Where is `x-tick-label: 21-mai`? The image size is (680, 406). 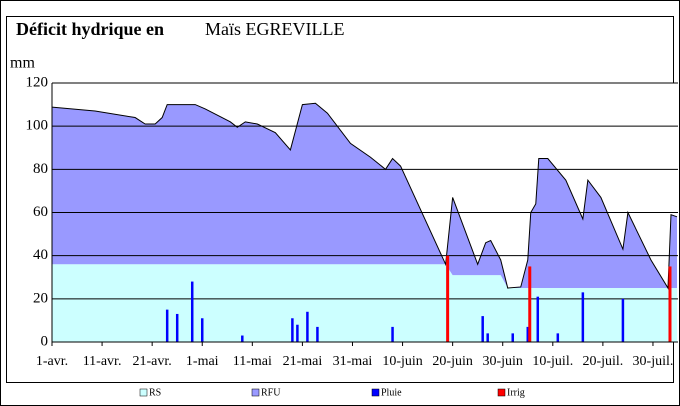 x-tick-label: 21-mai is located at coordinates (303, 361).